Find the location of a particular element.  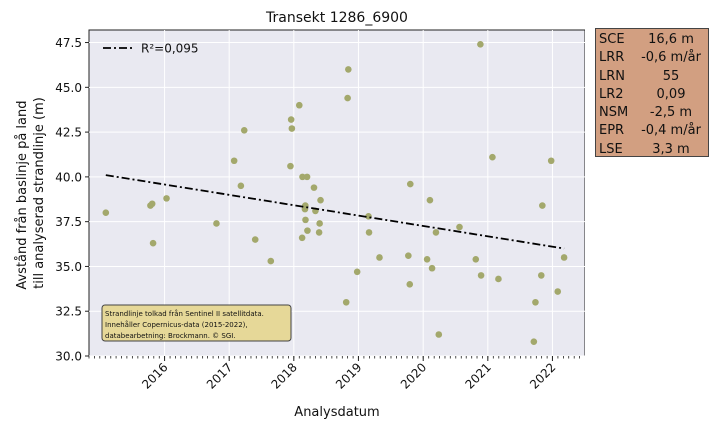

x-tick-label: 2022 is located at coordinates (542, 375).